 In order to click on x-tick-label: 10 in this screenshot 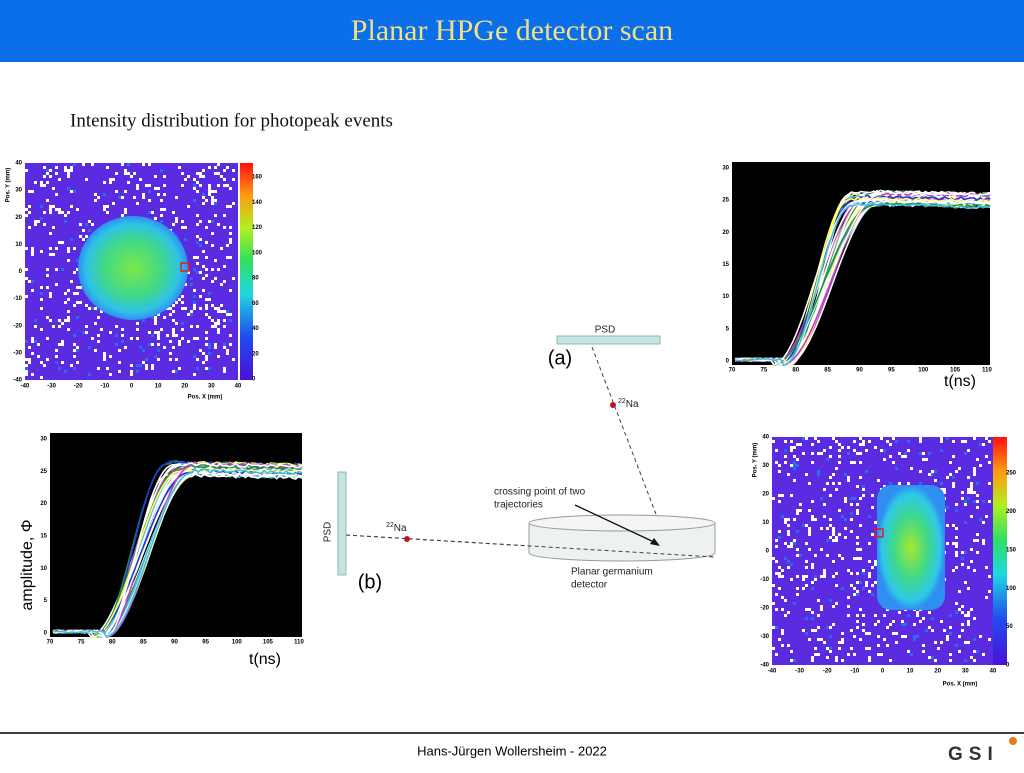, I will do `click(158, 387)`.